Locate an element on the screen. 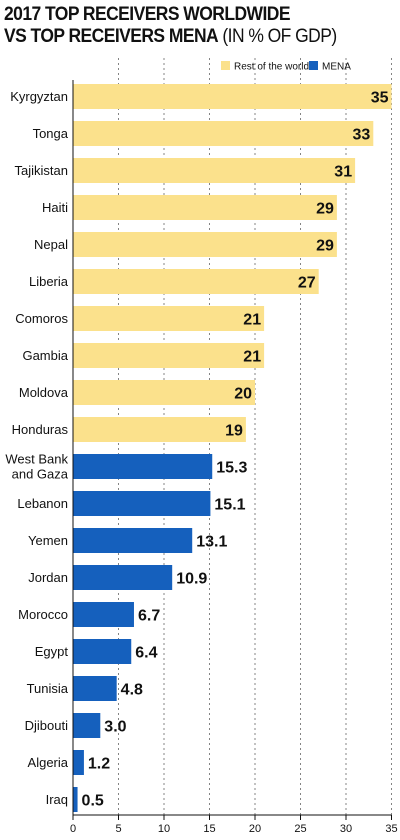 This screenshot has width=400, height=840. category-label: Moldova is located at coordinates (44, 392).